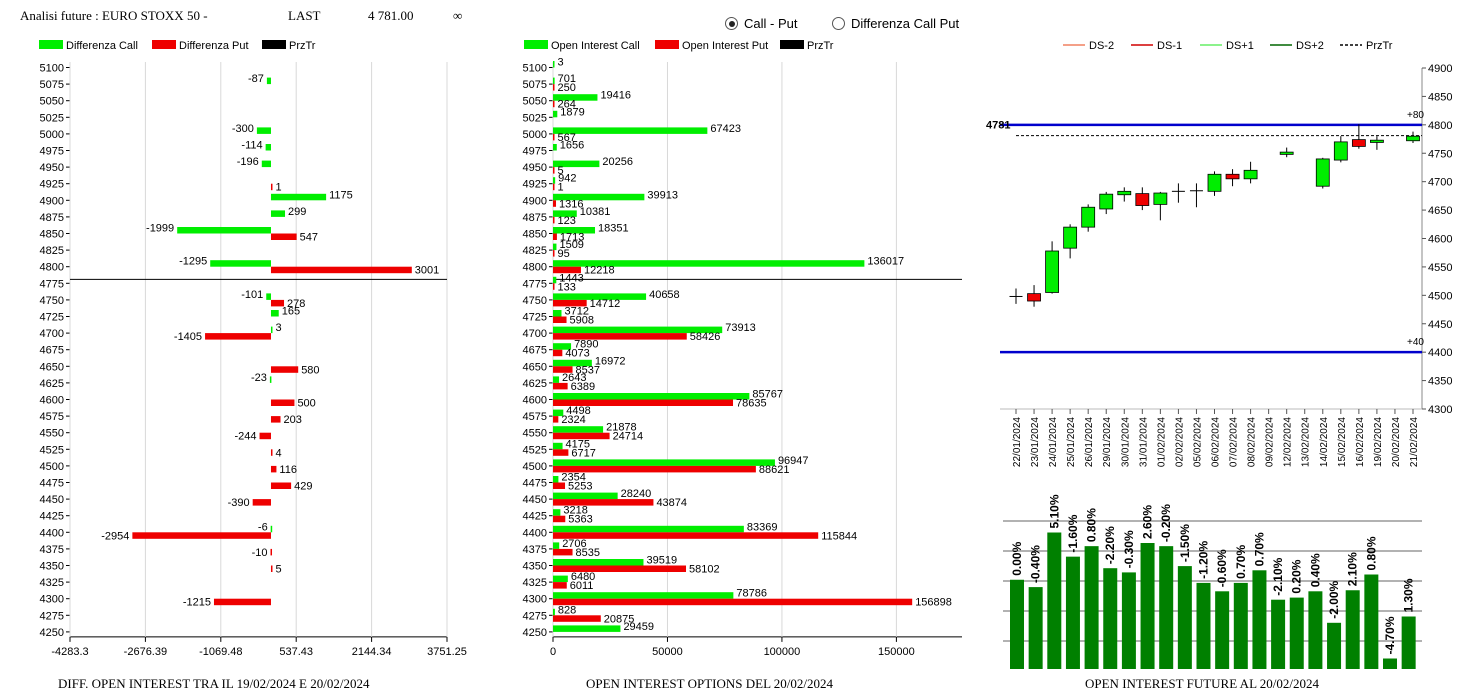  Describe the element at coordinates (895, 23) in the screenshot. I see `radio-differenza: Differenza Call Put` at that location.